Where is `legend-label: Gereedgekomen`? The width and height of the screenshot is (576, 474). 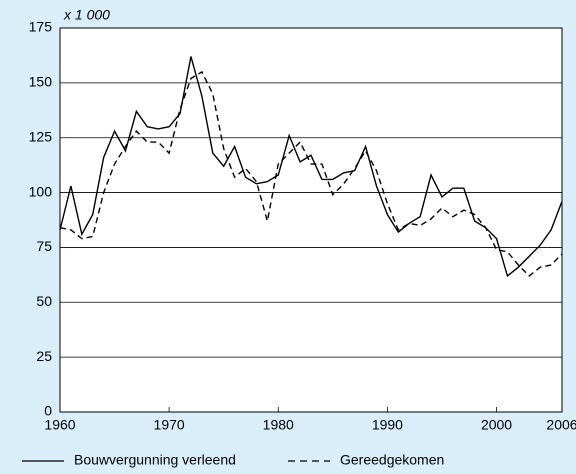
legend-label: Gereedgekomen is located at coordinates (392, 460).